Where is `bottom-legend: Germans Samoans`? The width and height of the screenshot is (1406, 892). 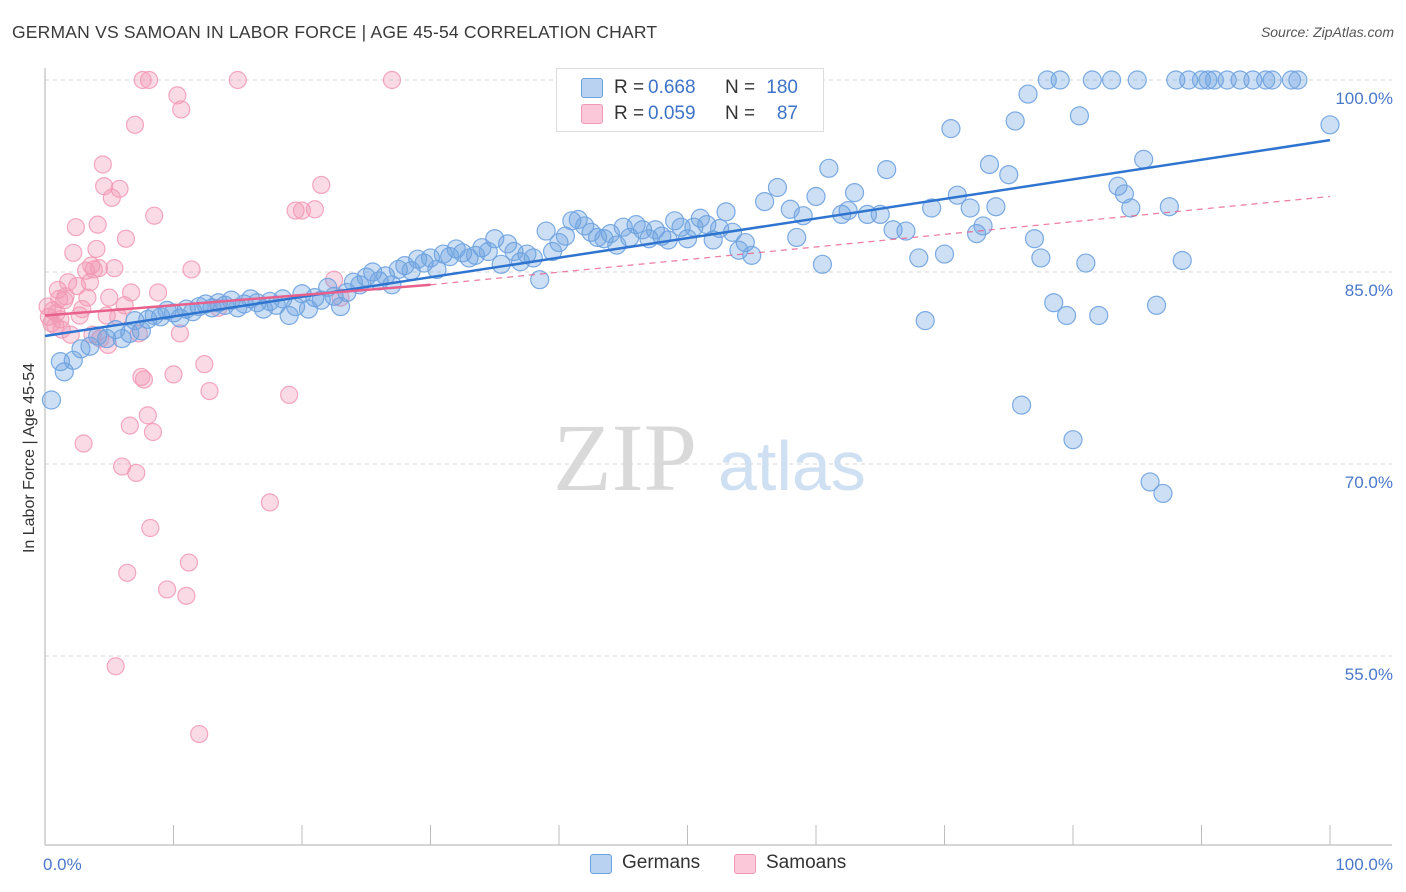
bottom-legend: Germans Samoans is located at coordinates (703, 865).